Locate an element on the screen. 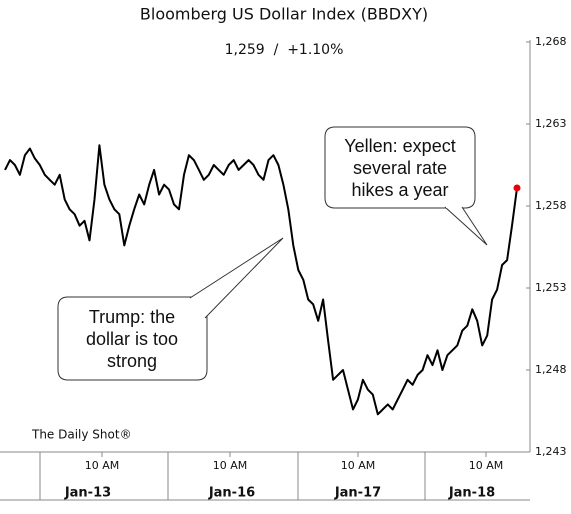 The width and height of the screenshot is (571, 514). y-tick-label: 1,253 is located at coordinates (551, 287).